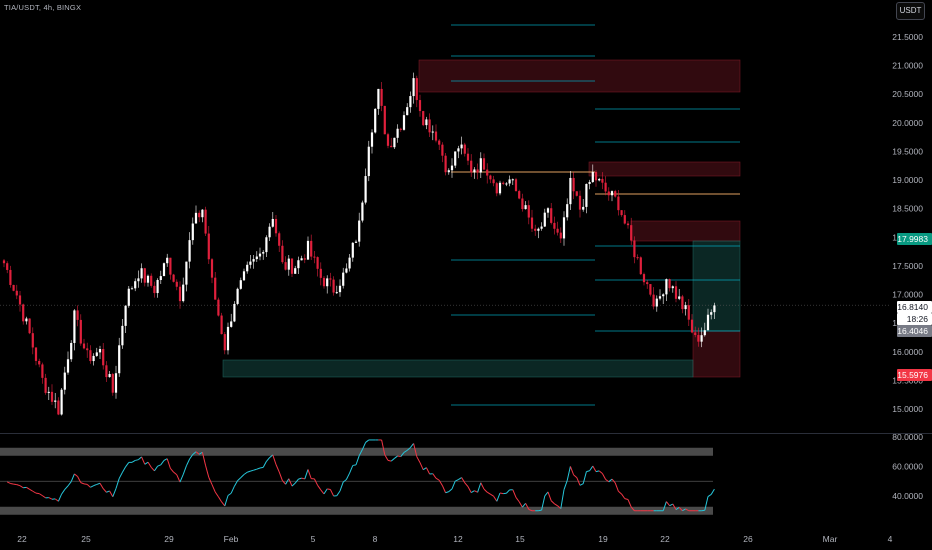 The height and width of the screenshot is (550, 932). I want to click on price-tick-label: 15.0000, so click(907, 409).